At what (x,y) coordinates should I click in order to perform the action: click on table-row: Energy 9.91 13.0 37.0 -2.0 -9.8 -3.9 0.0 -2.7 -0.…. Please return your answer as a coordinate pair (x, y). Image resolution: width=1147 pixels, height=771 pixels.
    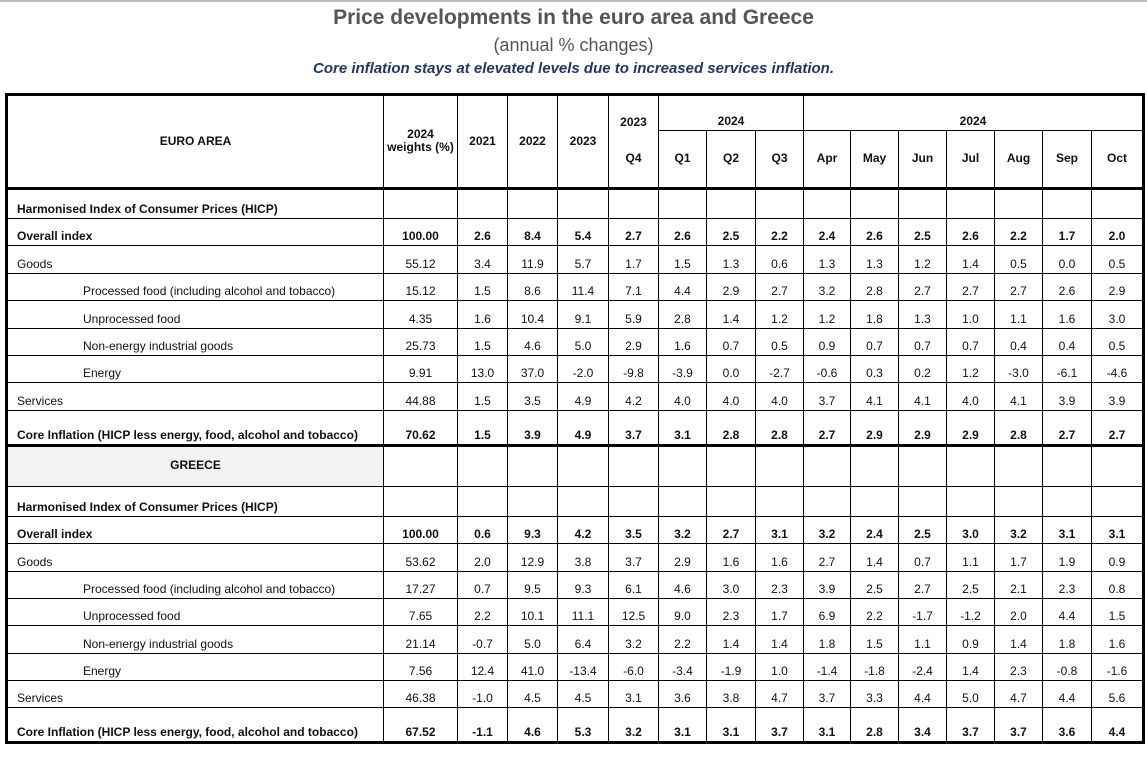
    Looking at the image, I should click on (575, 369).